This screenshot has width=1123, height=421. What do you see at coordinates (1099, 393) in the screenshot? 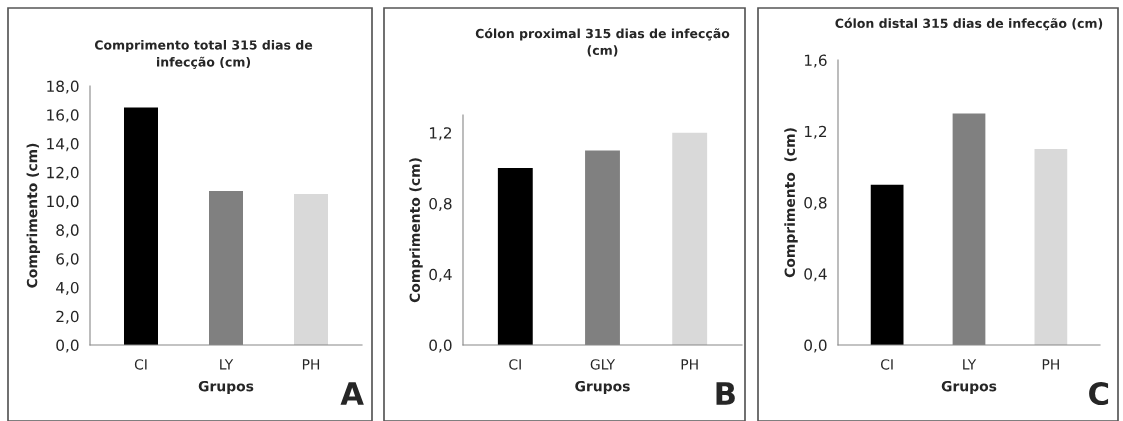
I see `text: C` at bounding box center [1099, 393].